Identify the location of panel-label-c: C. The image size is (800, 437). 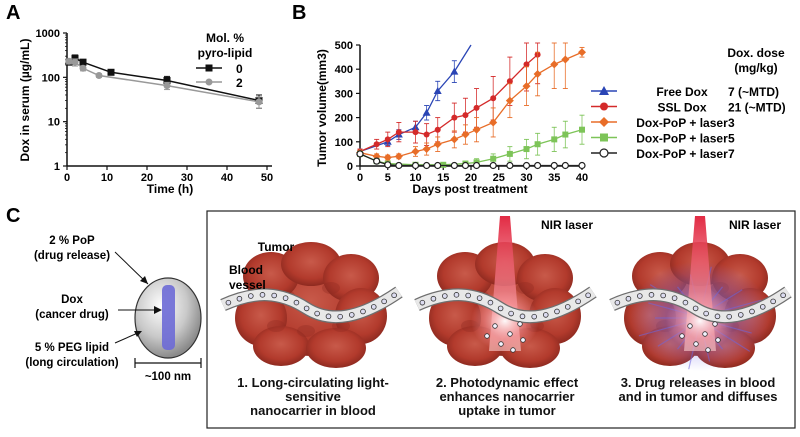
(13, 216).